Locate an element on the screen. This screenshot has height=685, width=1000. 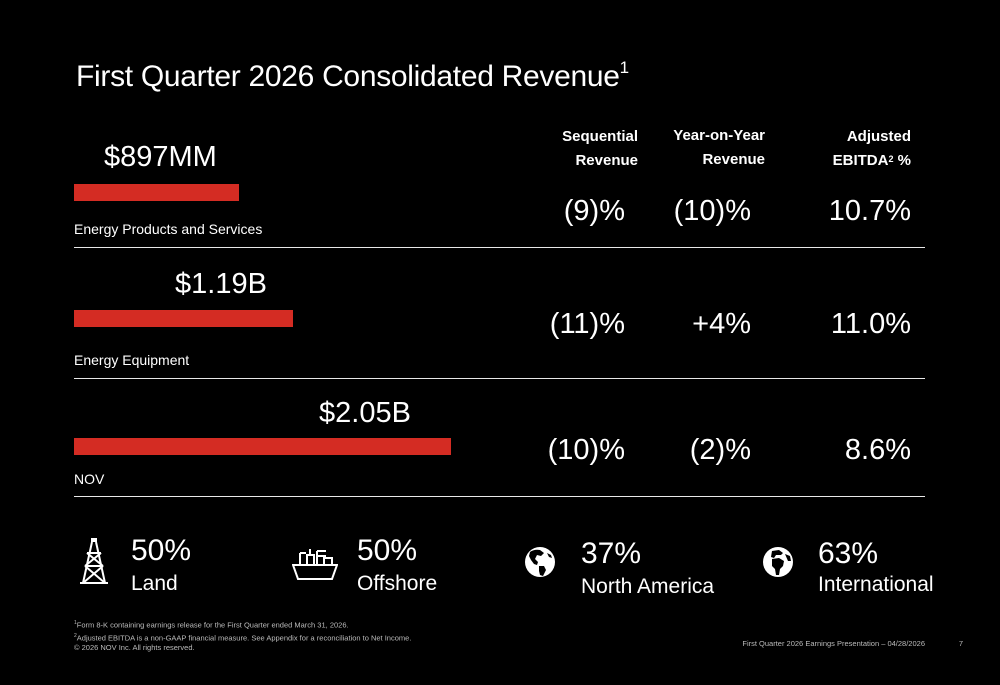
copyright: © 2026 NOV Inc. All rights reserved. is located at coordinates (134, 647).